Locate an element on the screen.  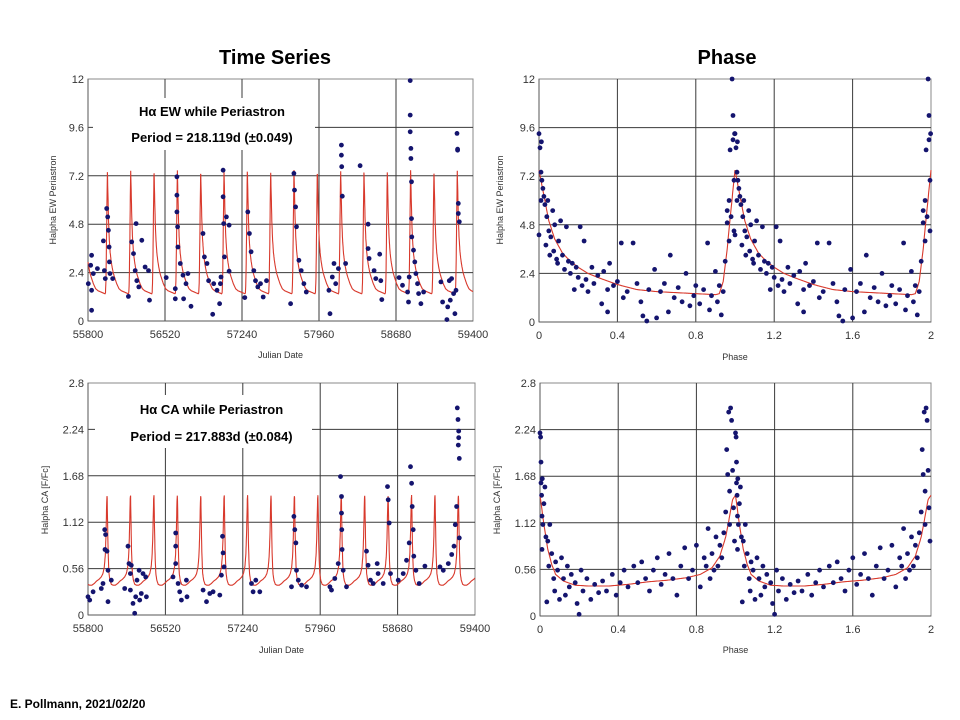
y-tick-label: 9.6 is located at coordinates (76, 128).